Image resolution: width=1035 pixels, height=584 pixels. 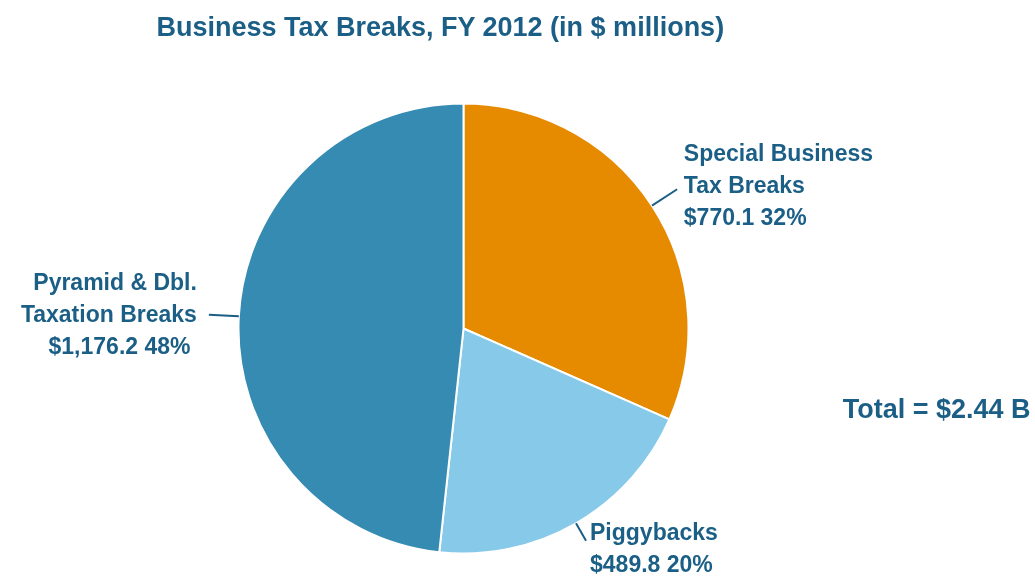 I want to click on chart-title: Business Tax Breaks, FY 2012 (in $ millions), so click(x=440, y=26).